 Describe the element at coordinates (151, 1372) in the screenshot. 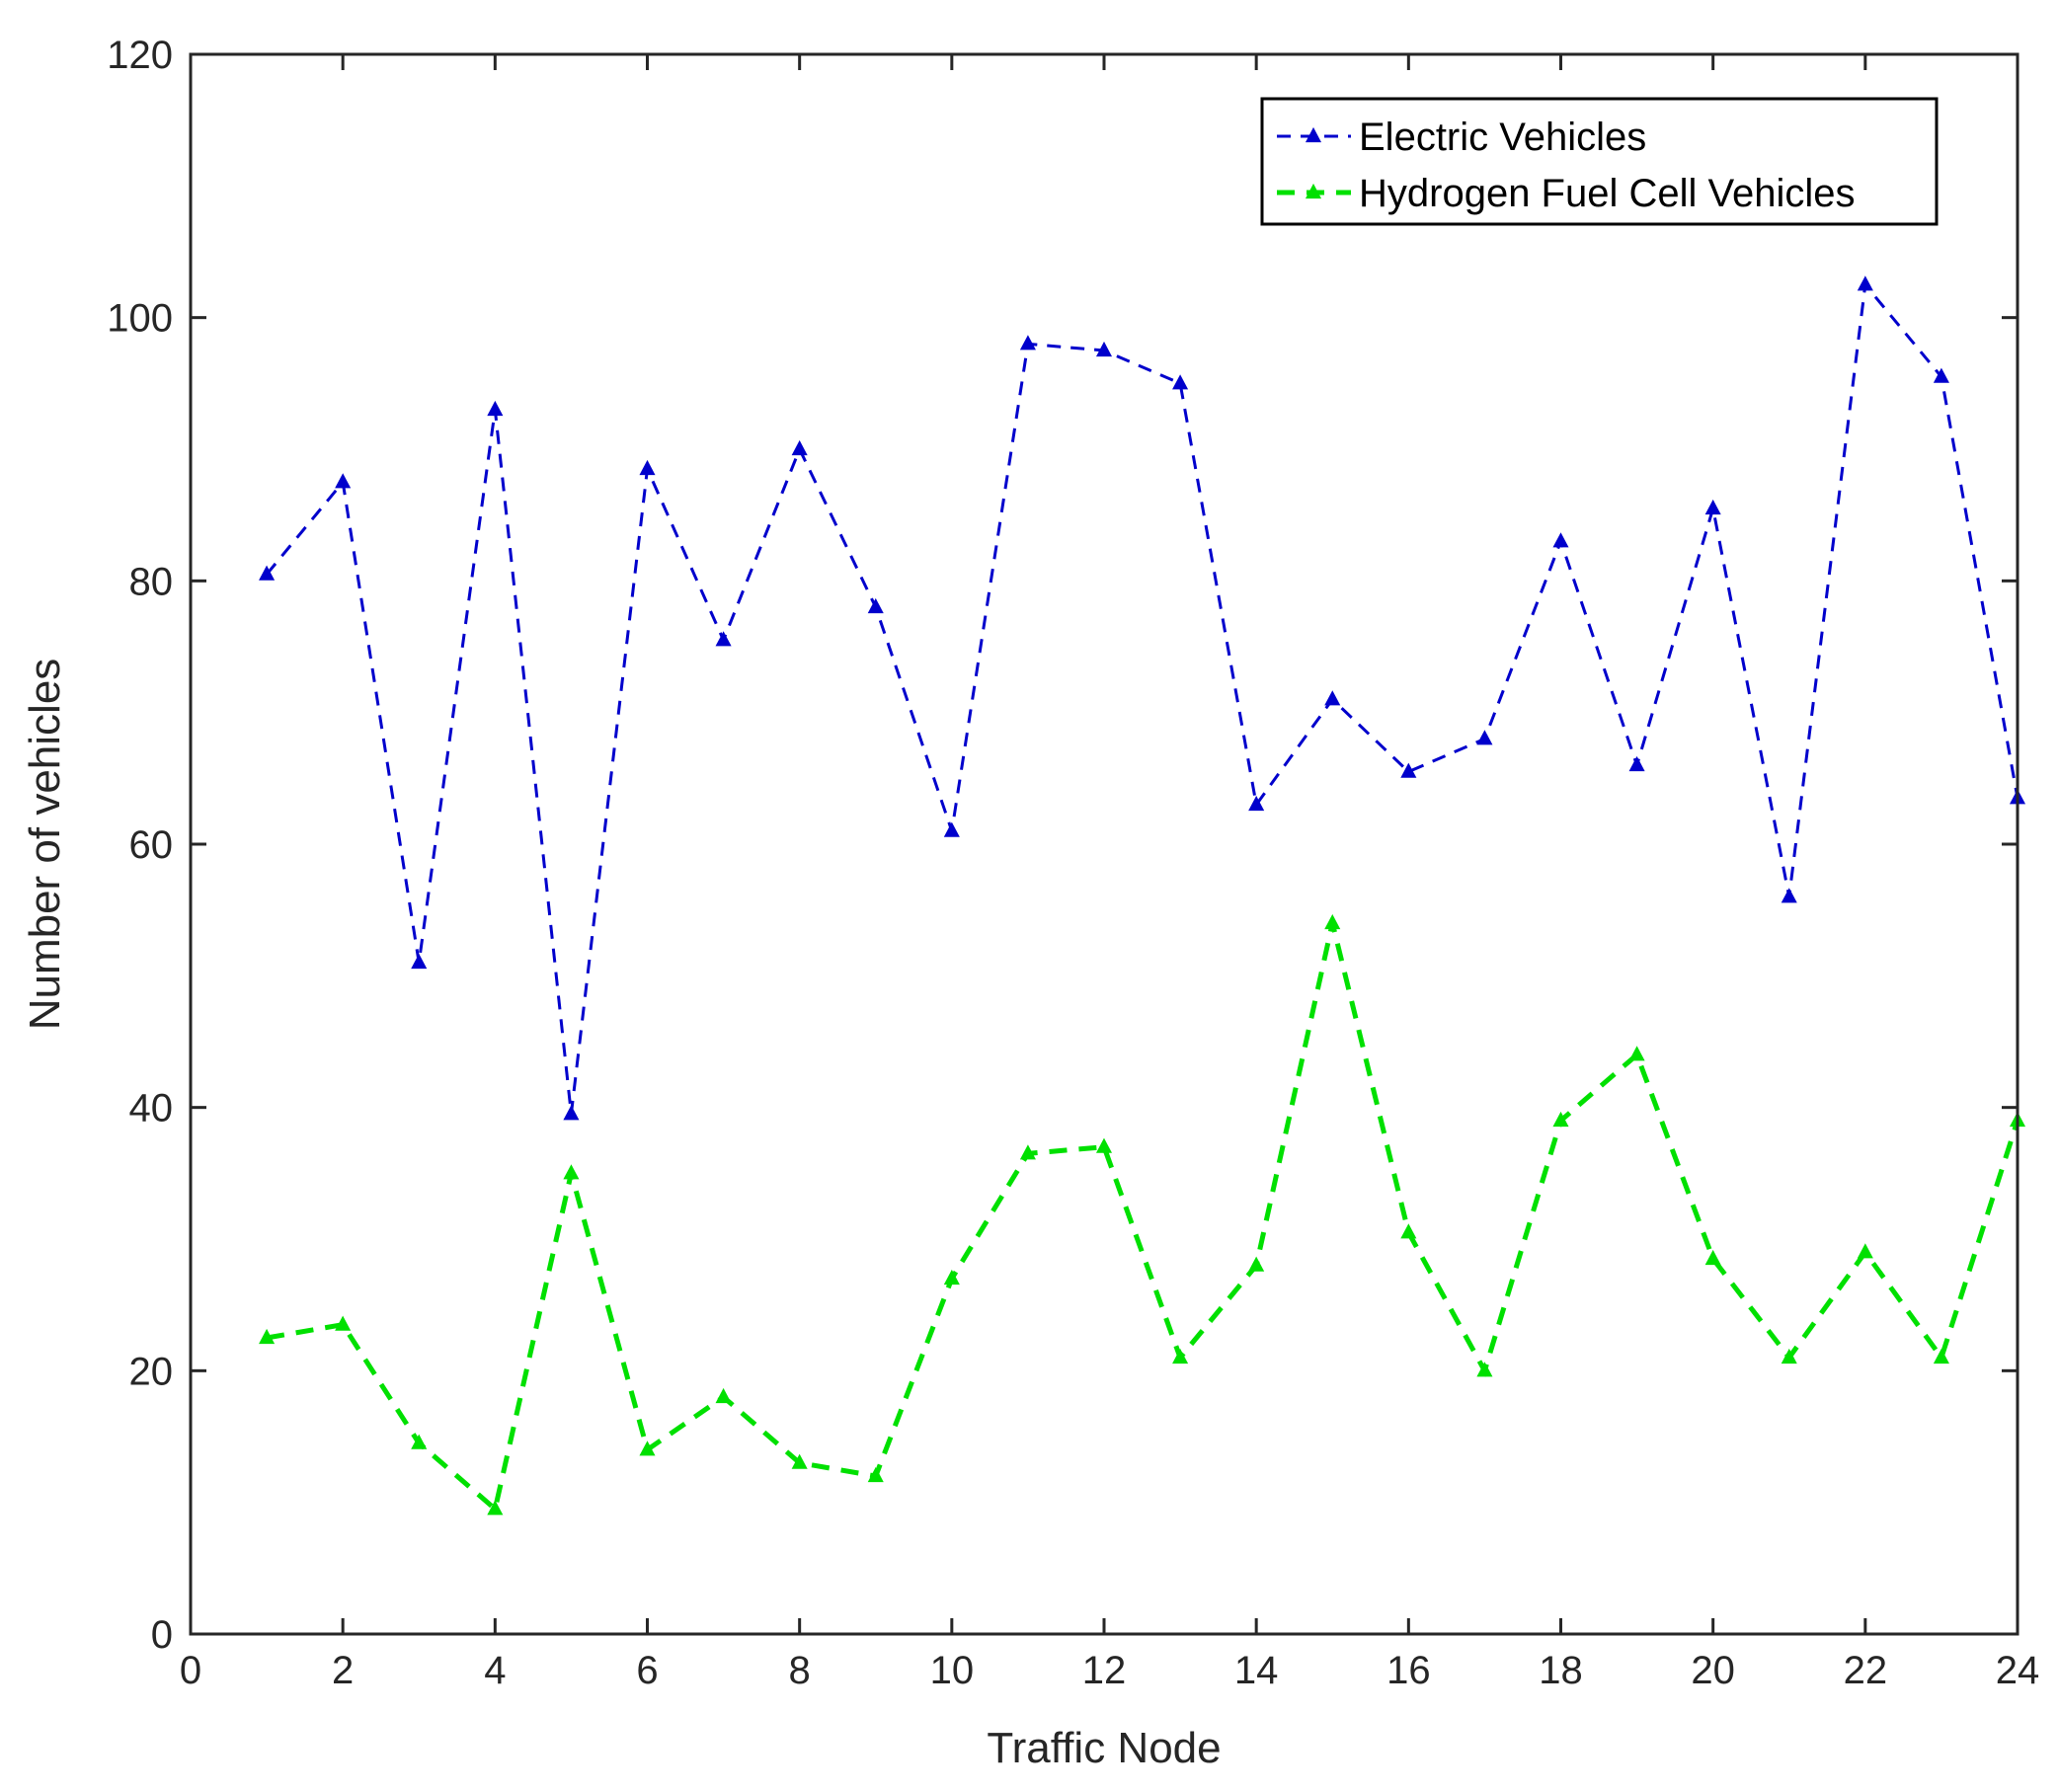

I see `y-tick-label: 20` at that location.